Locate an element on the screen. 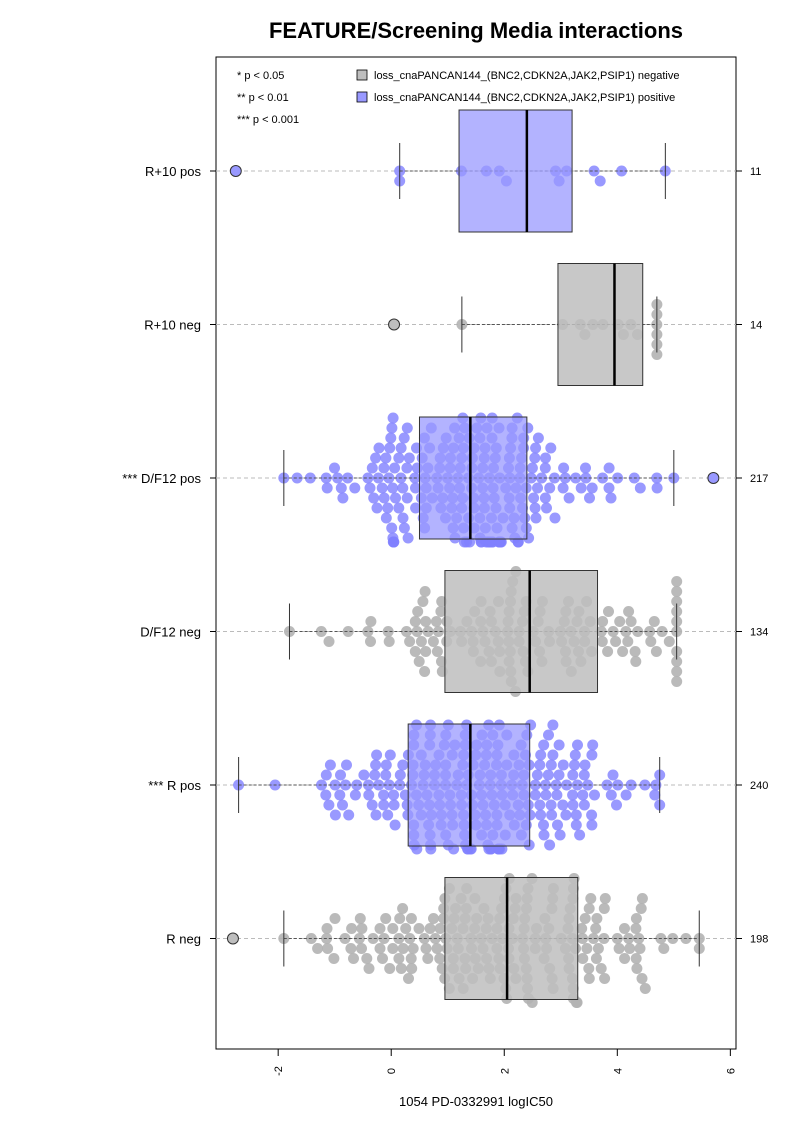 The image size is (793, 1122). legend-sig-3: *** p < 0.001 is located at coordinates (268, 120).